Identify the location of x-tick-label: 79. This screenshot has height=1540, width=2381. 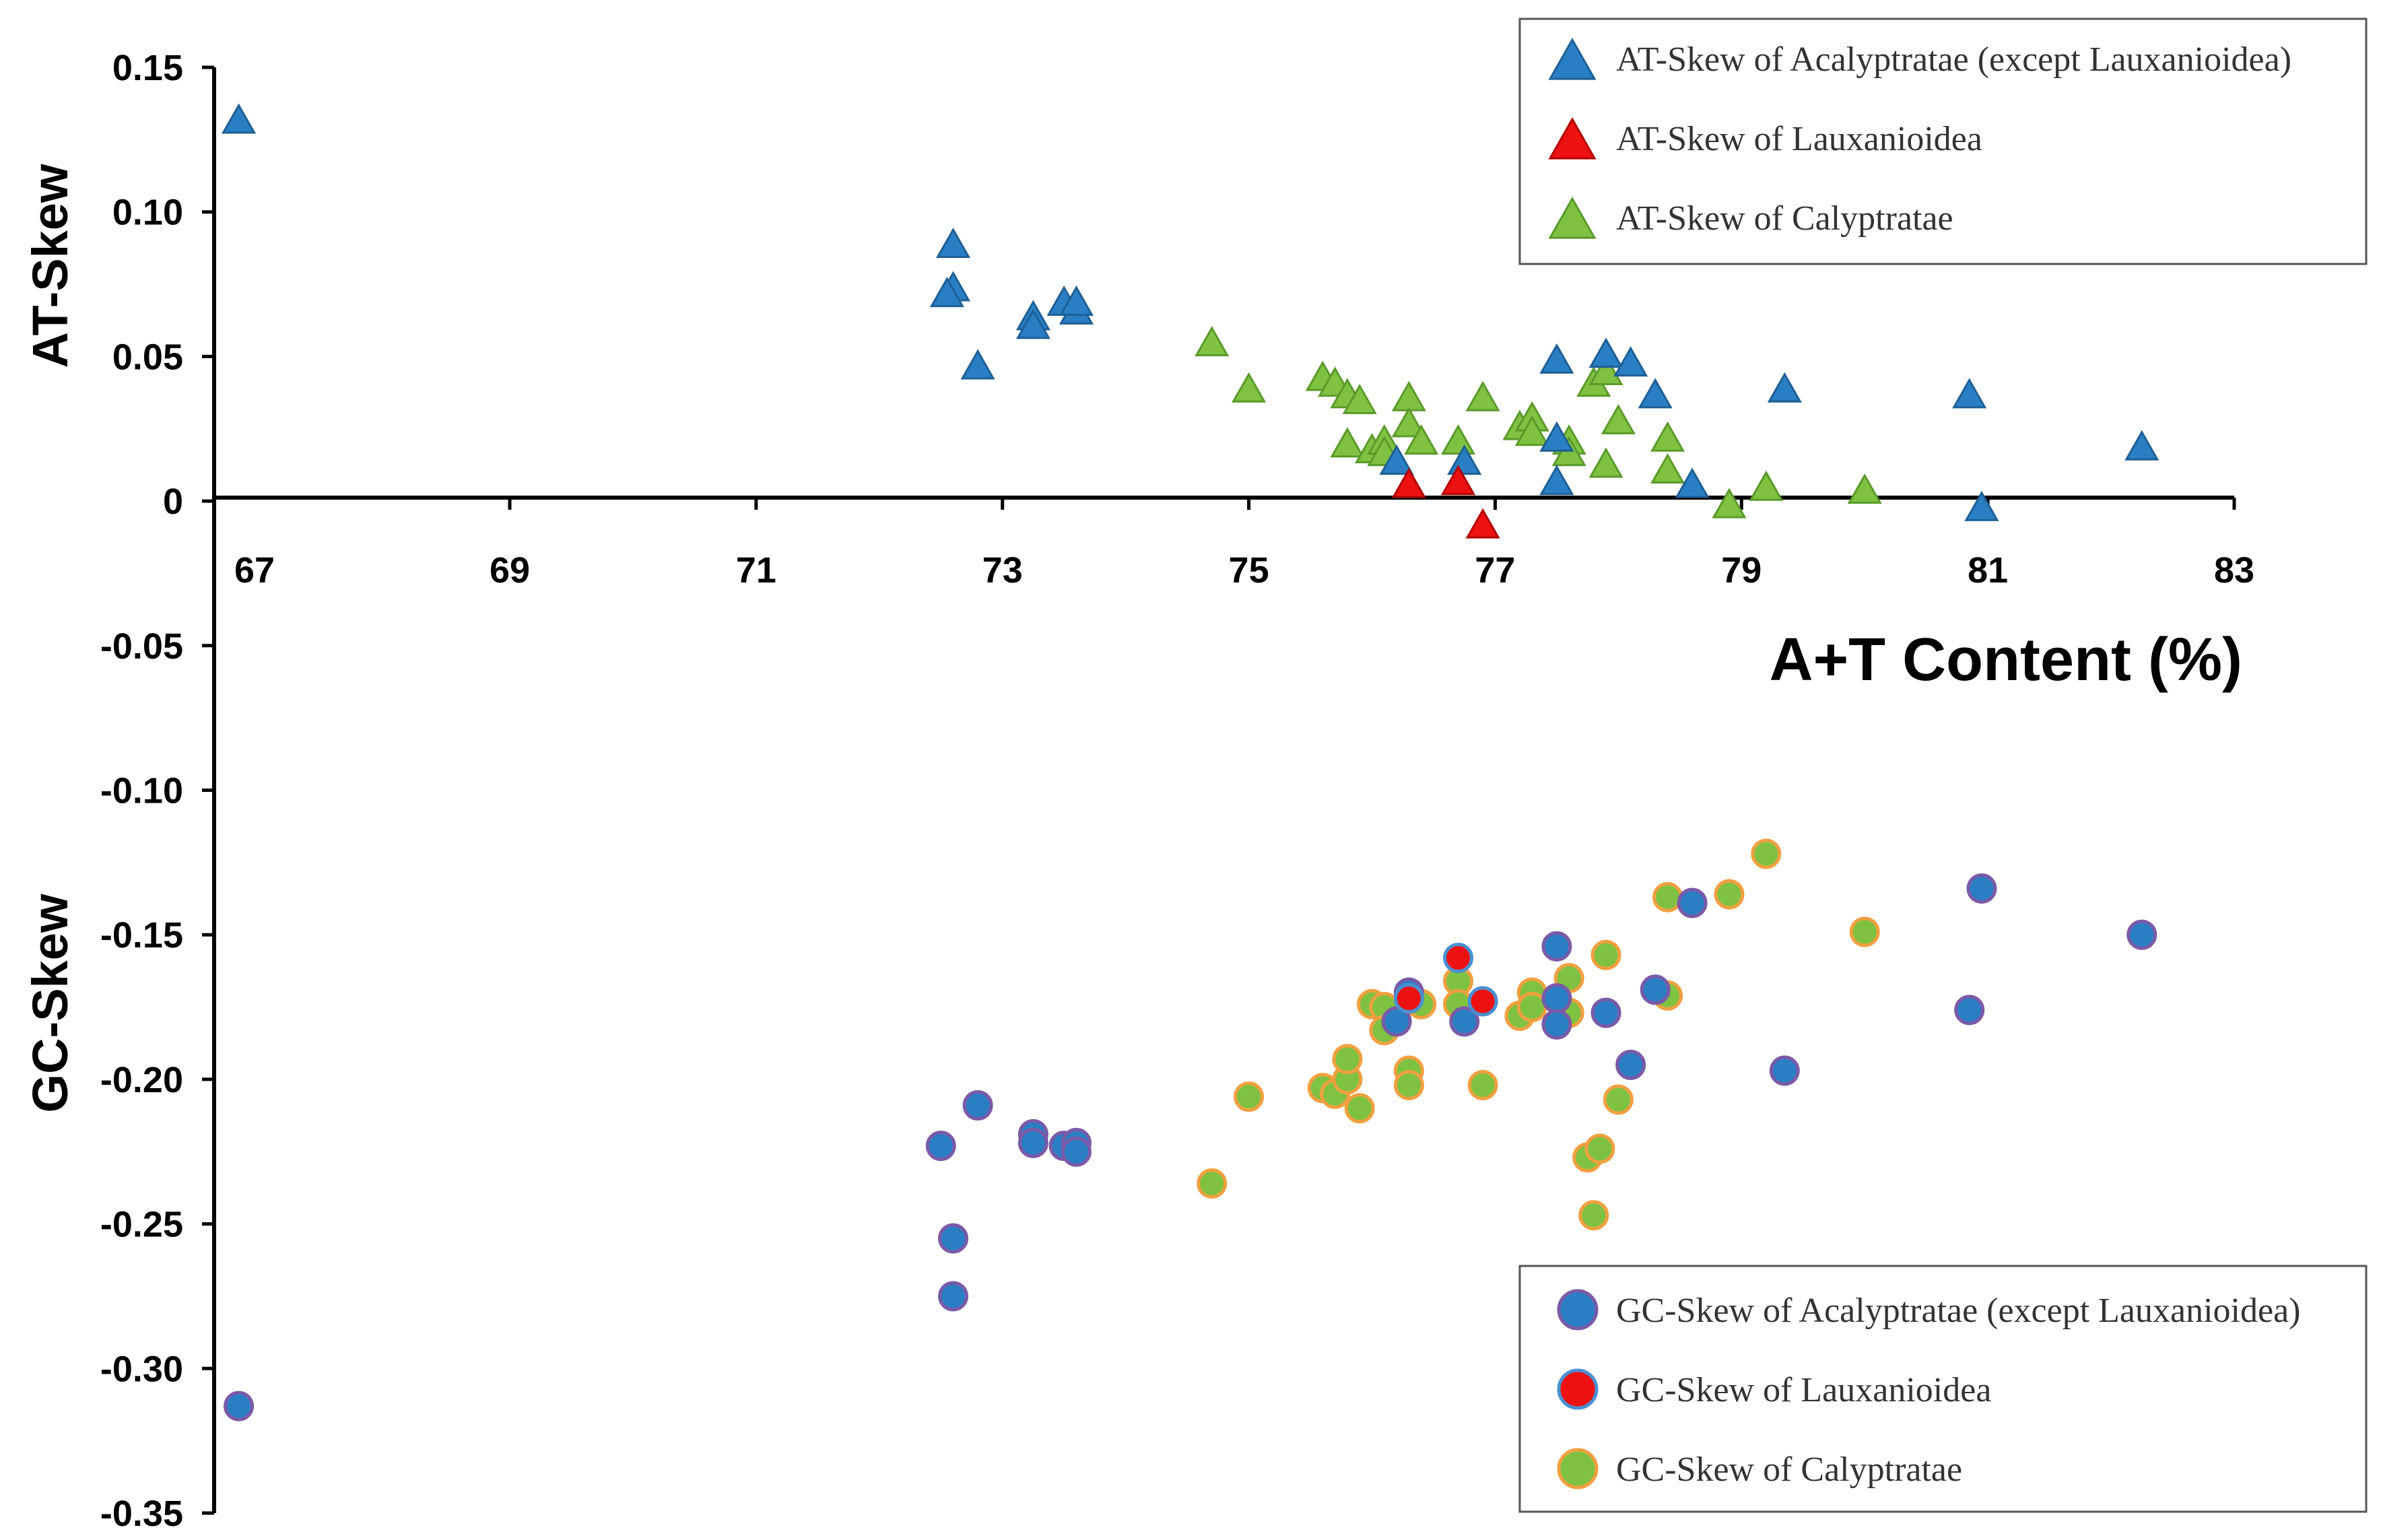
(1741, 570).